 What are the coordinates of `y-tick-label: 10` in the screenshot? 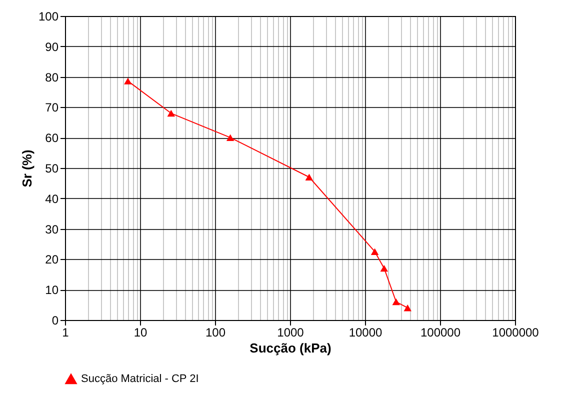 It's located at (52, 290).